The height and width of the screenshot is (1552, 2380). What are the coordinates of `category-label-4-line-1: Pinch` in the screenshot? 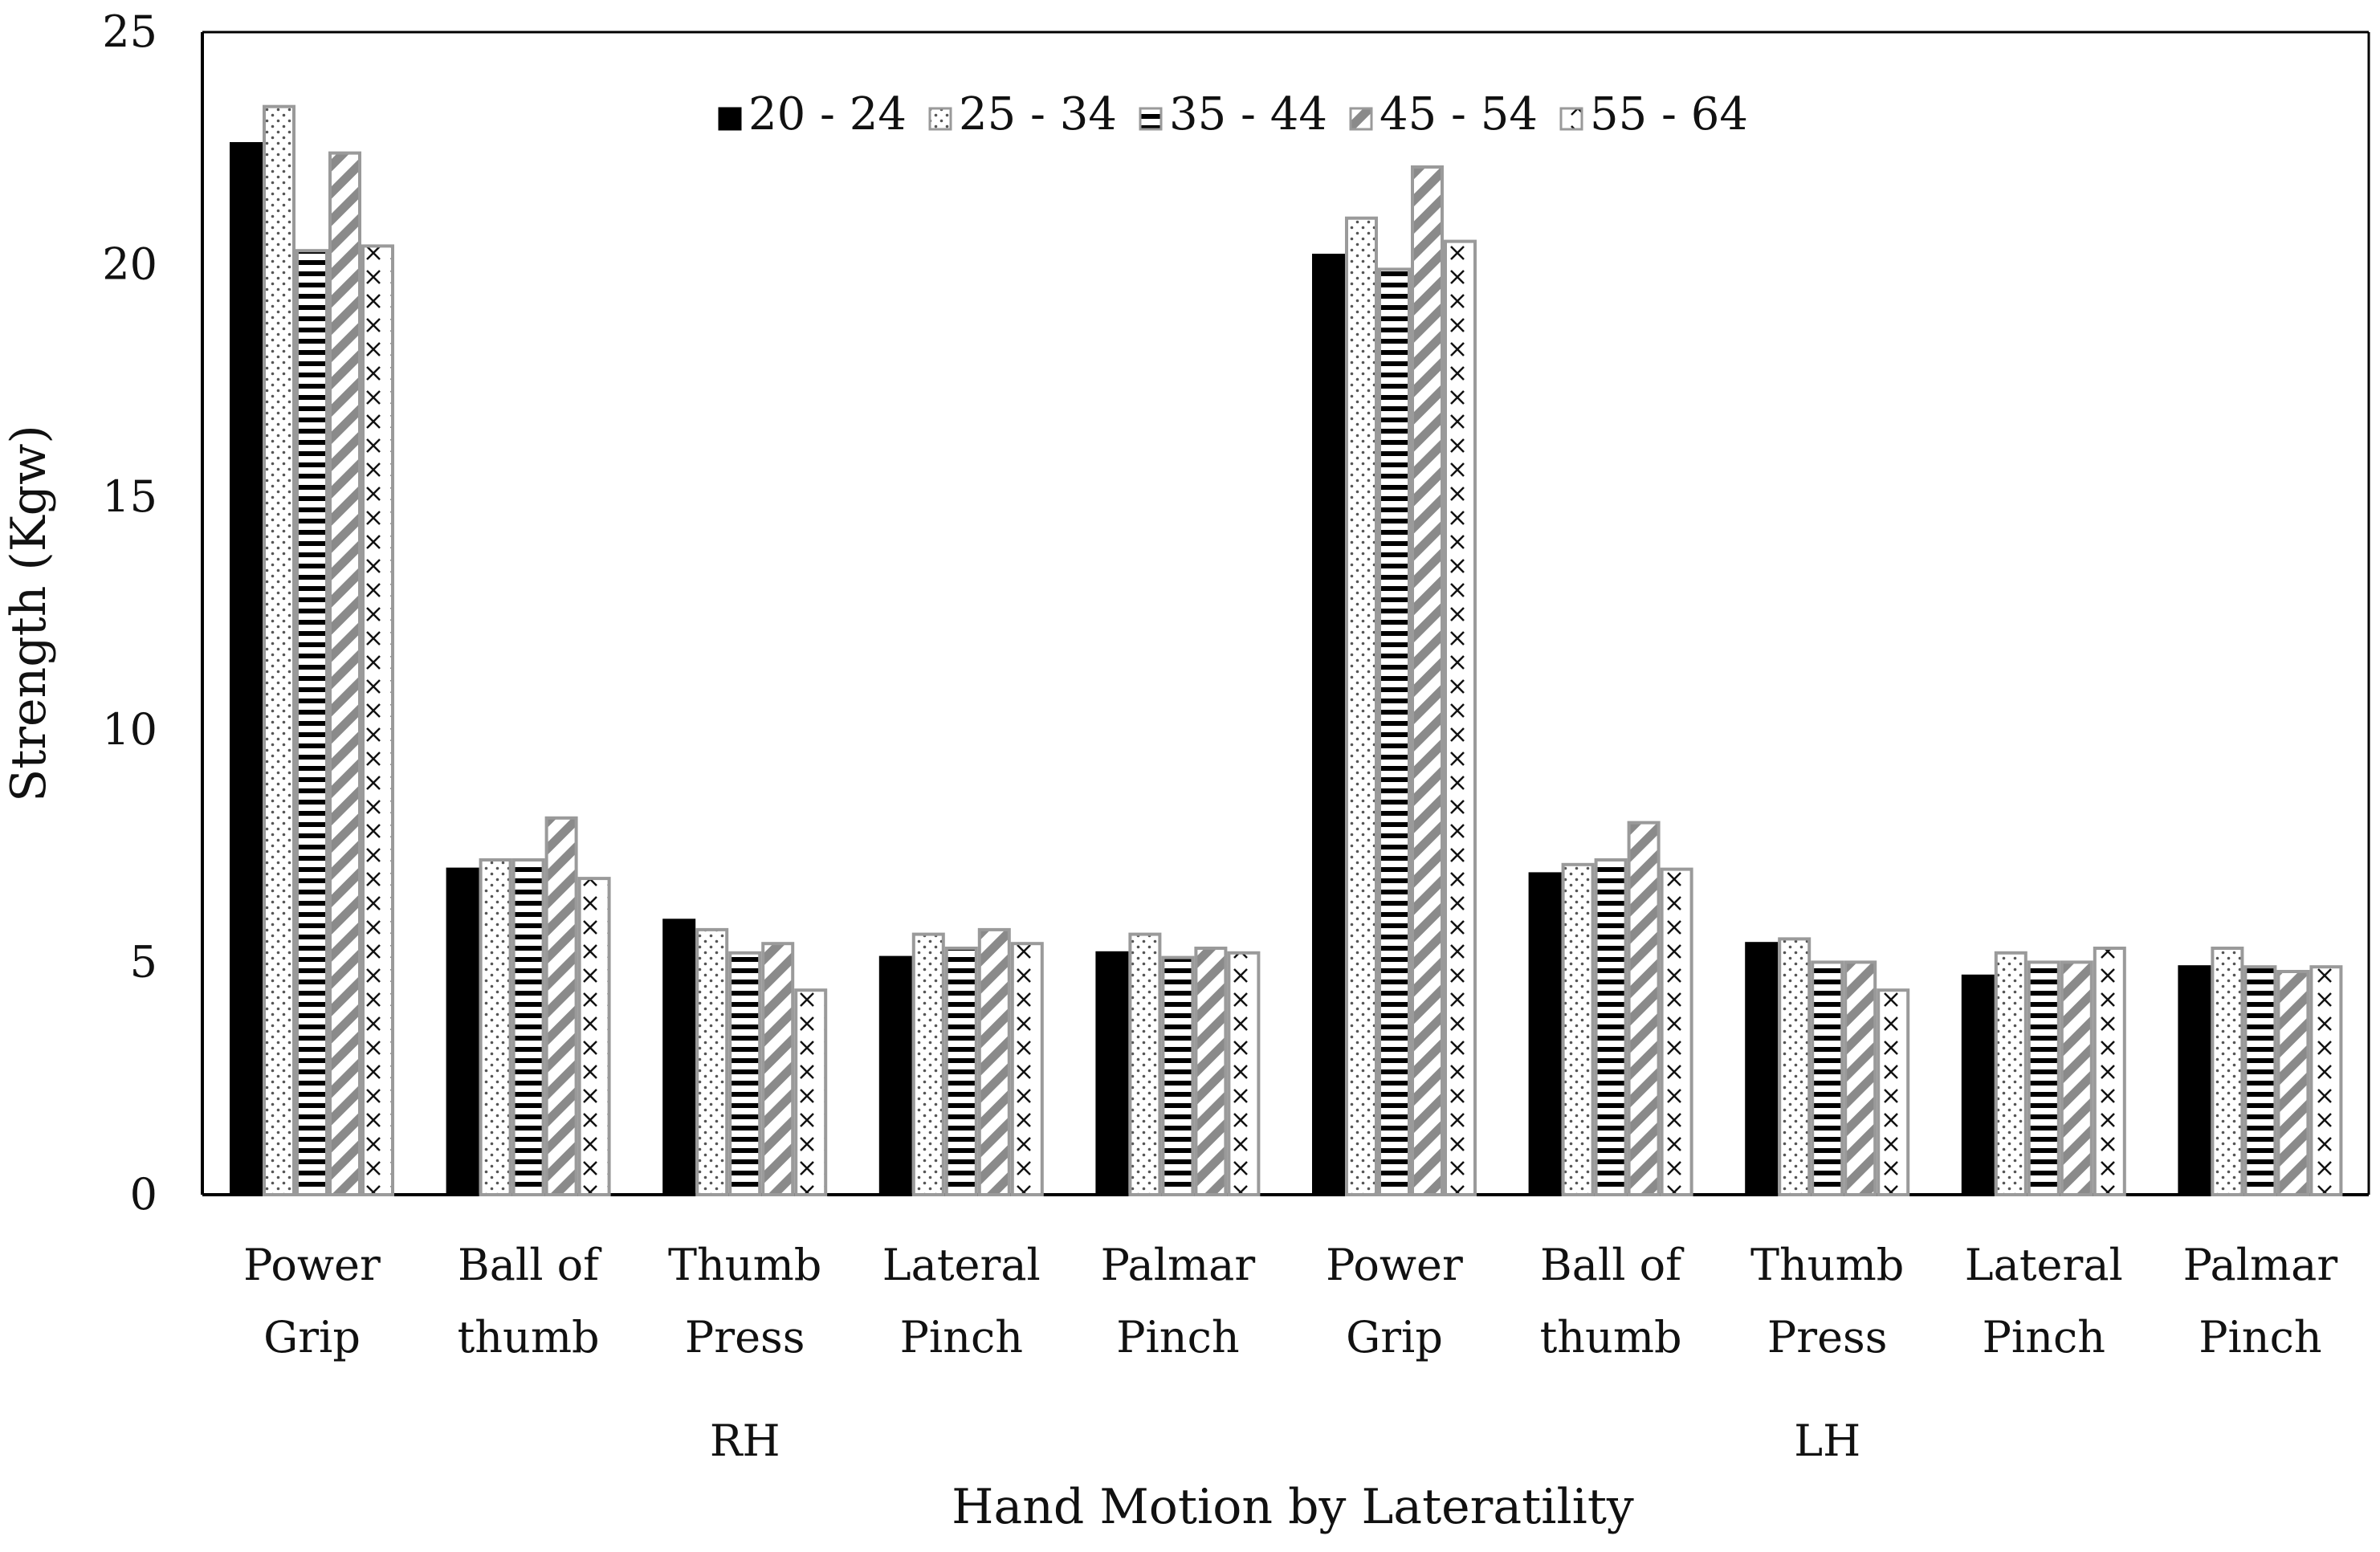 It's located at (1177, 1337).